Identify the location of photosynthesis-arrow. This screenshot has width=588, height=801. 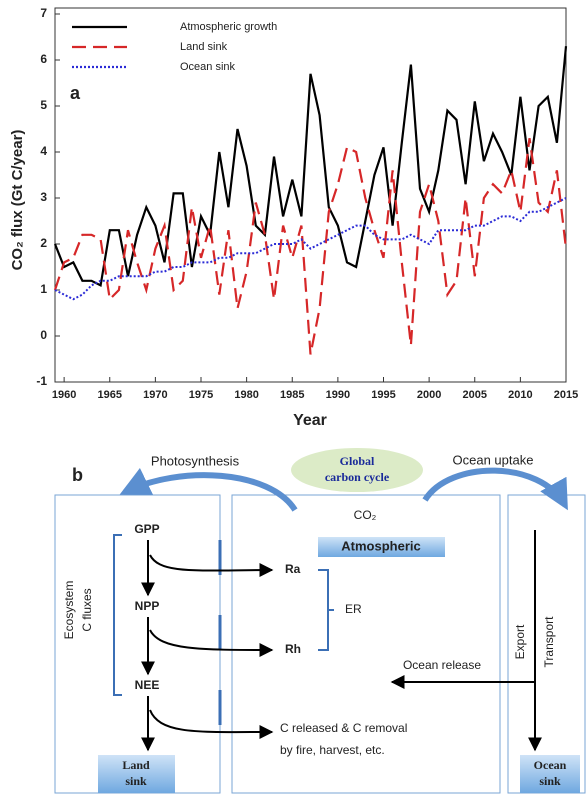
(208, 489).